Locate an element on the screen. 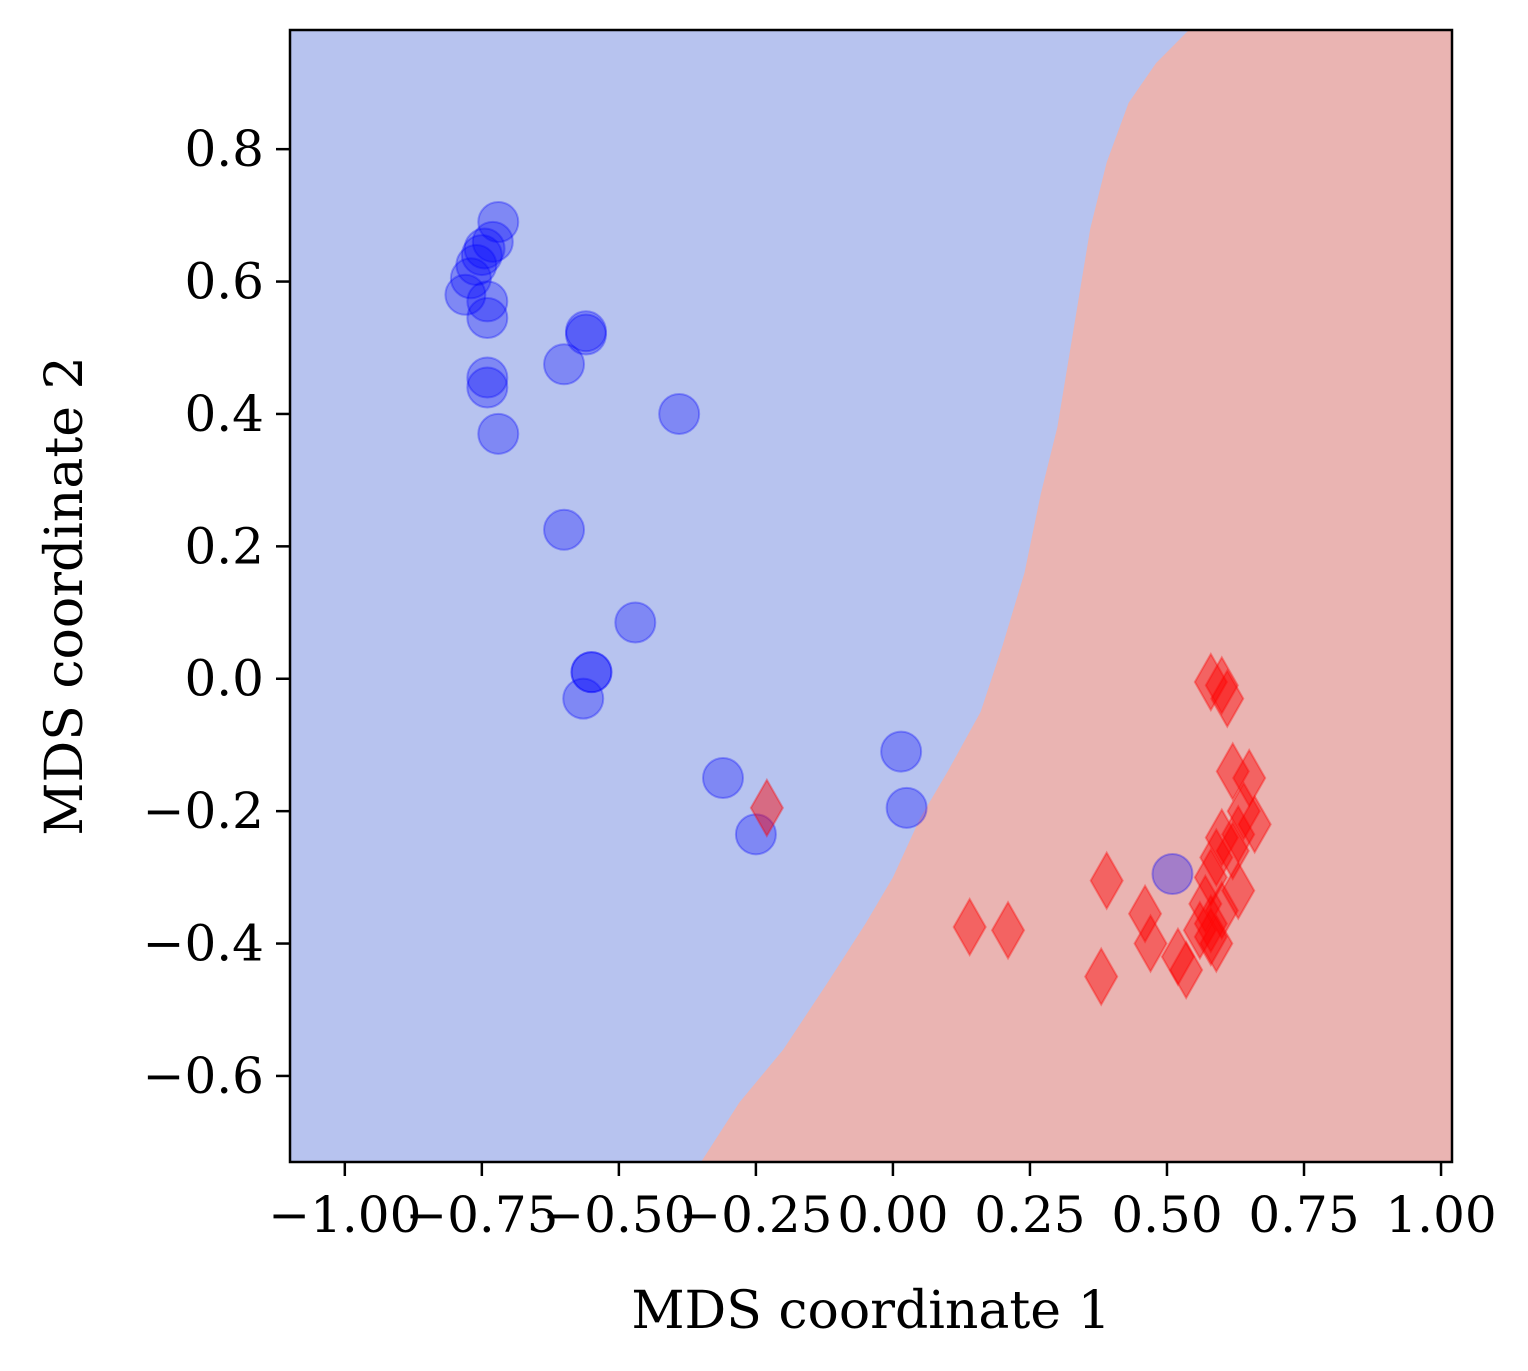  x-axis: −1.00−0.75−0.50−0.25 0.00 0.25 0.50 0.75 1.00 is located at coordinates (882, 1203).